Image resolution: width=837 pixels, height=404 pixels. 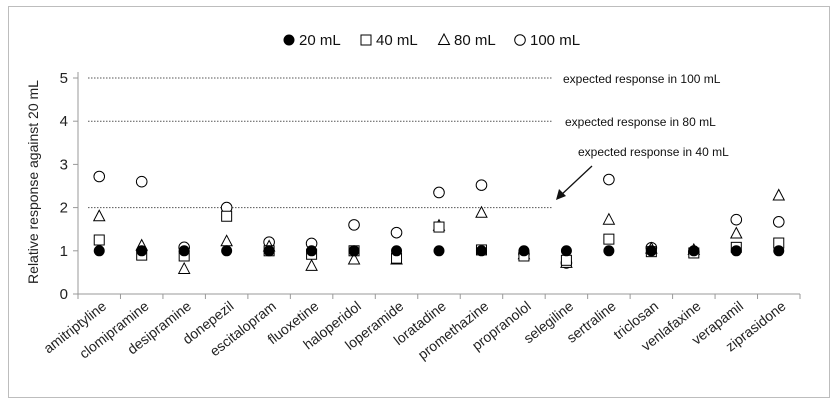 I want to click on y-tick-label: 2, so click(x=64, y=208).